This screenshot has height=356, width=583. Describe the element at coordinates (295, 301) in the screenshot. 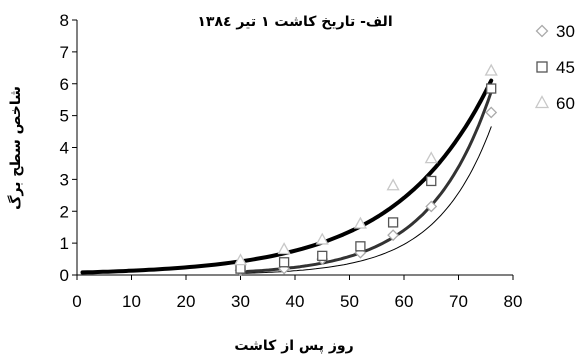

I see `x-tick-label: 40` at that location.